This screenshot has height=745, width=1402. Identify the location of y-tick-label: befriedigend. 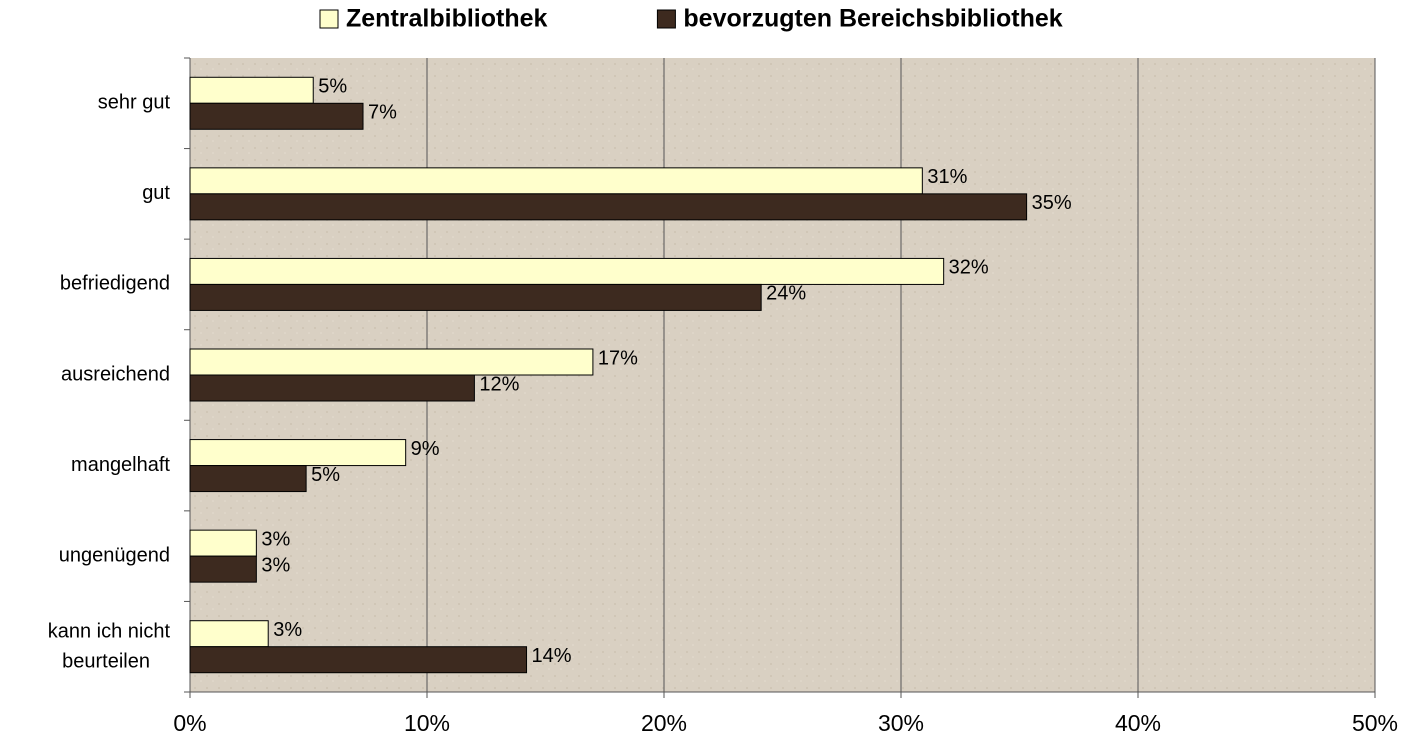
(115, 284).